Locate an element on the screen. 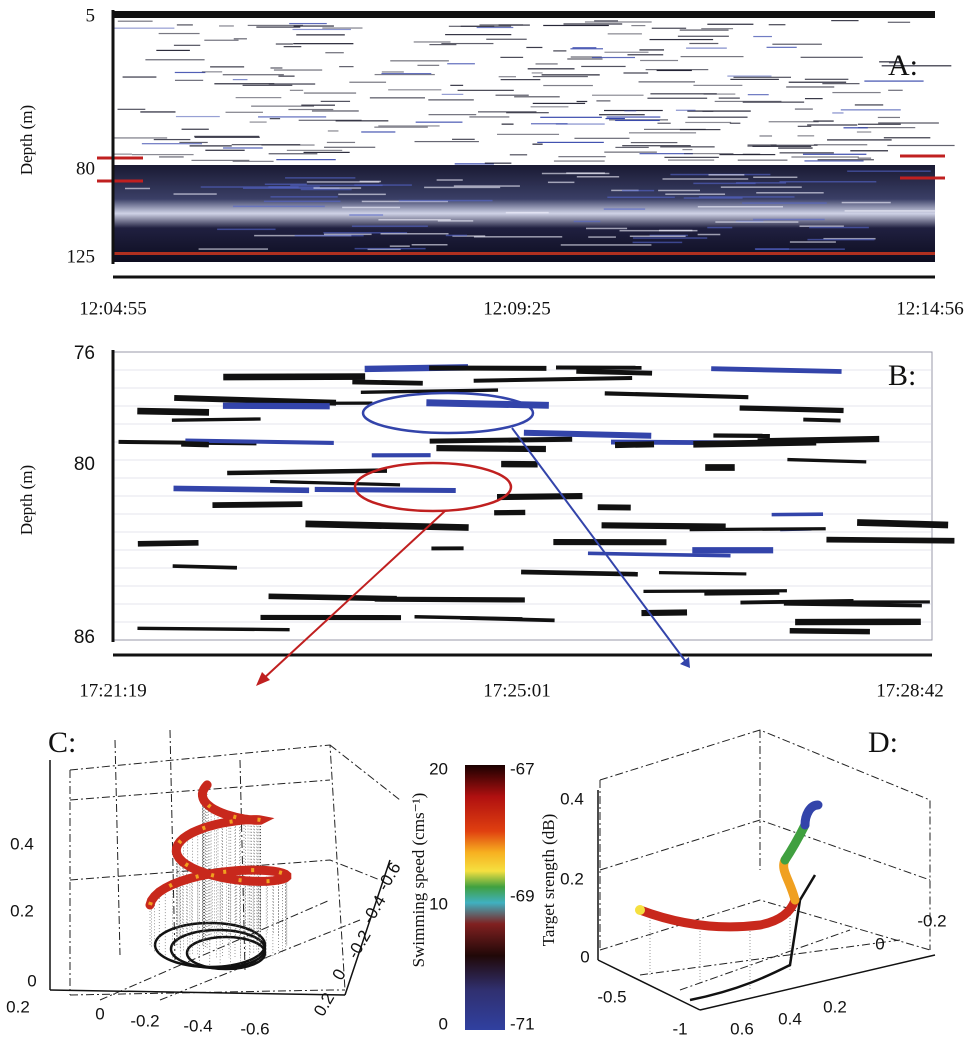 Image resolution: width=973 pixels, height=1043 pixels. colorbar-tick-label: -67 is located at coordinates (522, 768).